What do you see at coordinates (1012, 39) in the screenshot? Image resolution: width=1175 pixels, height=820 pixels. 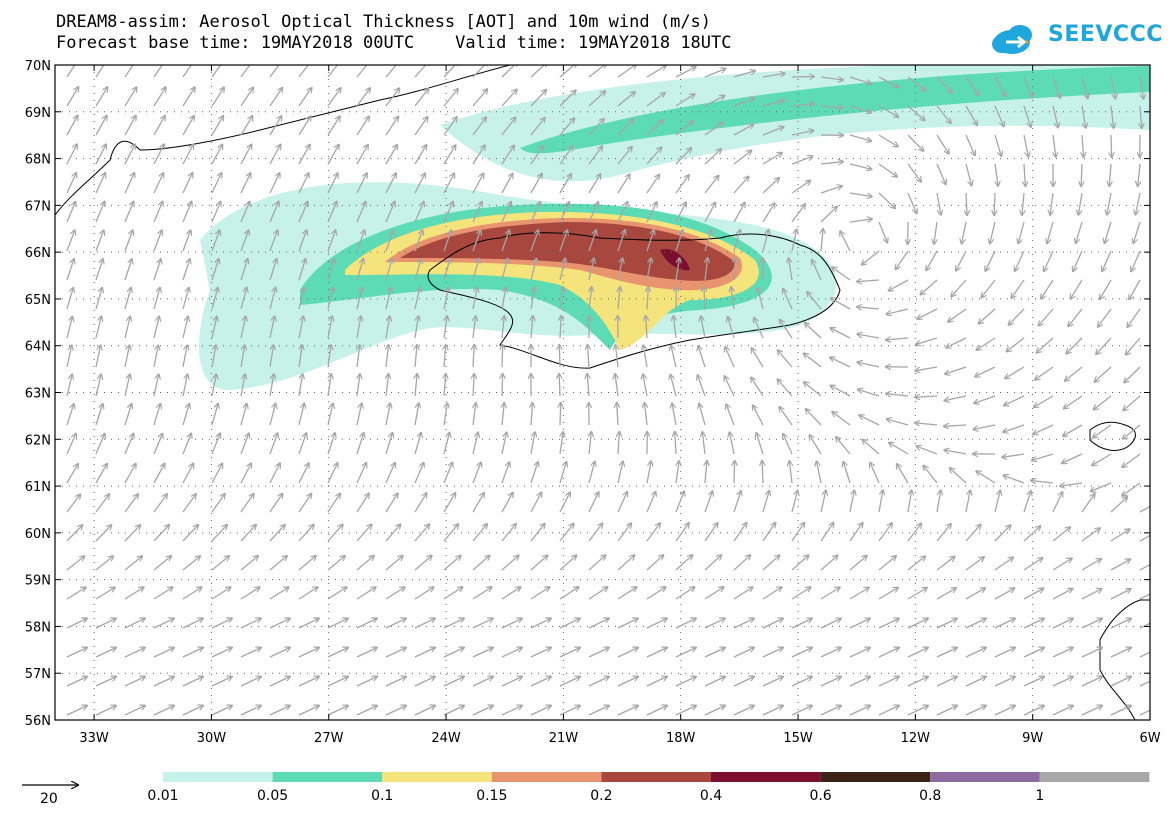 I see `cloud-logo-icon` at bounding box center [1012, 39].